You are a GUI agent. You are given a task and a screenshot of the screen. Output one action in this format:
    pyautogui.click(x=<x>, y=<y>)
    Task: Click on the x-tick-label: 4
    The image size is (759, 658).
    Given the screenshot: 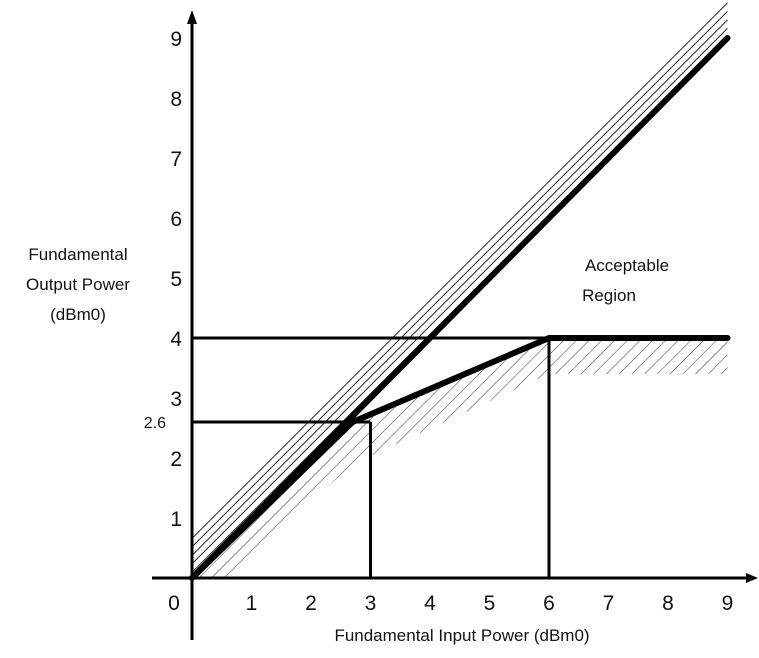 What is the action you would take?
    pyautogui.click(x=430, y=603)
    